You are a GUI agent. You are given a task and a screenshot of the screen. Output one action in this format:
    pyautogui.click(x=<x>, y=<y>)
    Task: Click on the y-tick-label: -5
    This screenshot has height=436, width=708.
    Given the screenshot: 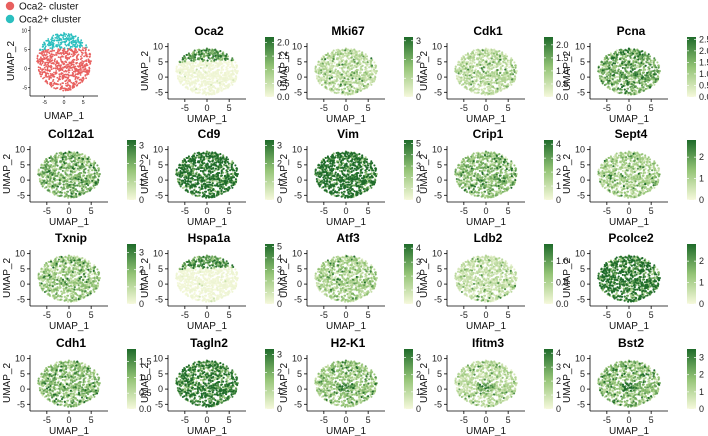 What is the action you would take?
    pyautogui.click(x=298, y=92)
    